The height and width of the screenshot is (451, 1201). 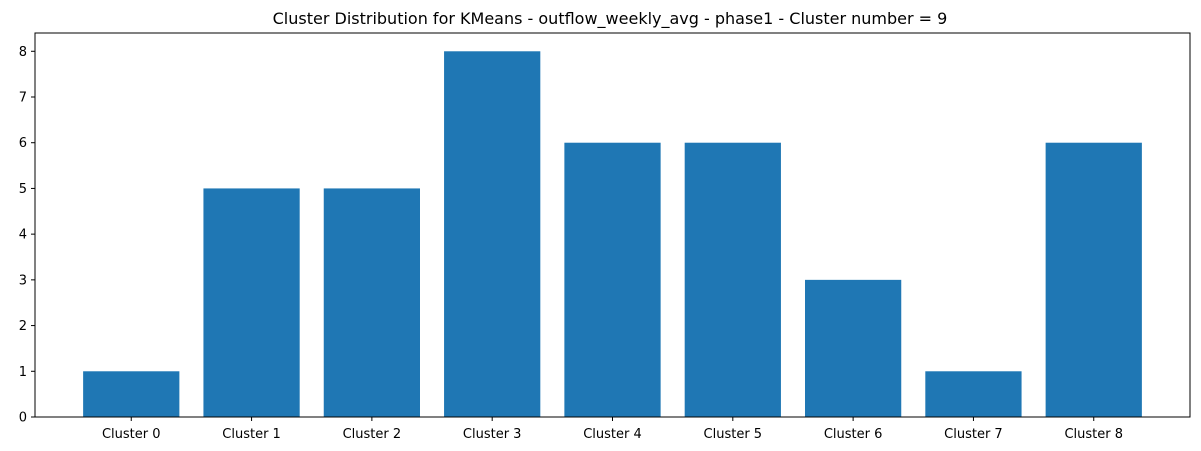 I want to click on y-tick-label: 8, so click(x=23, y=52).